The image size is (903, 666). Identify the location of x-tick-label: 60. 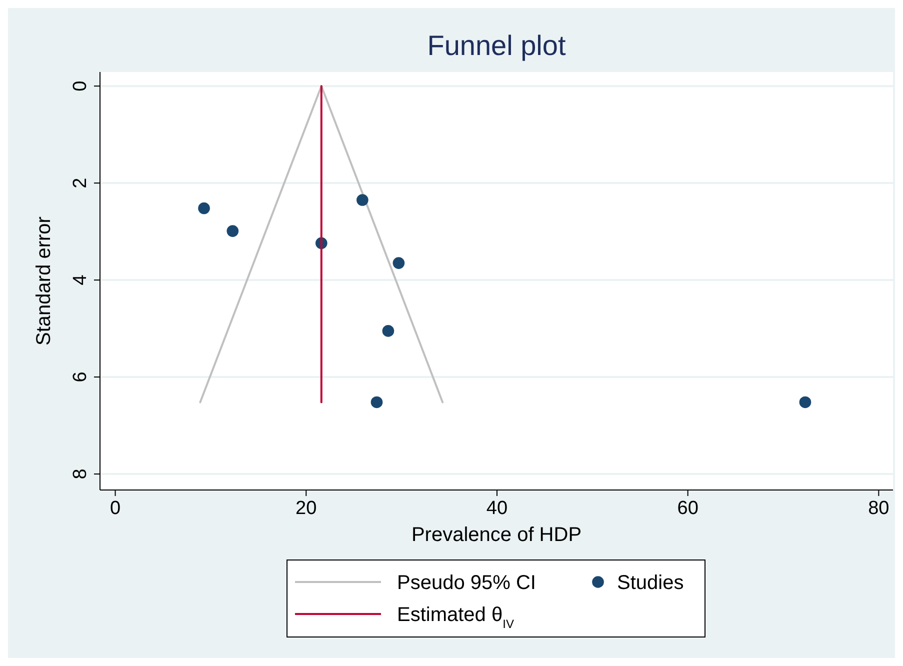
(687, 508).